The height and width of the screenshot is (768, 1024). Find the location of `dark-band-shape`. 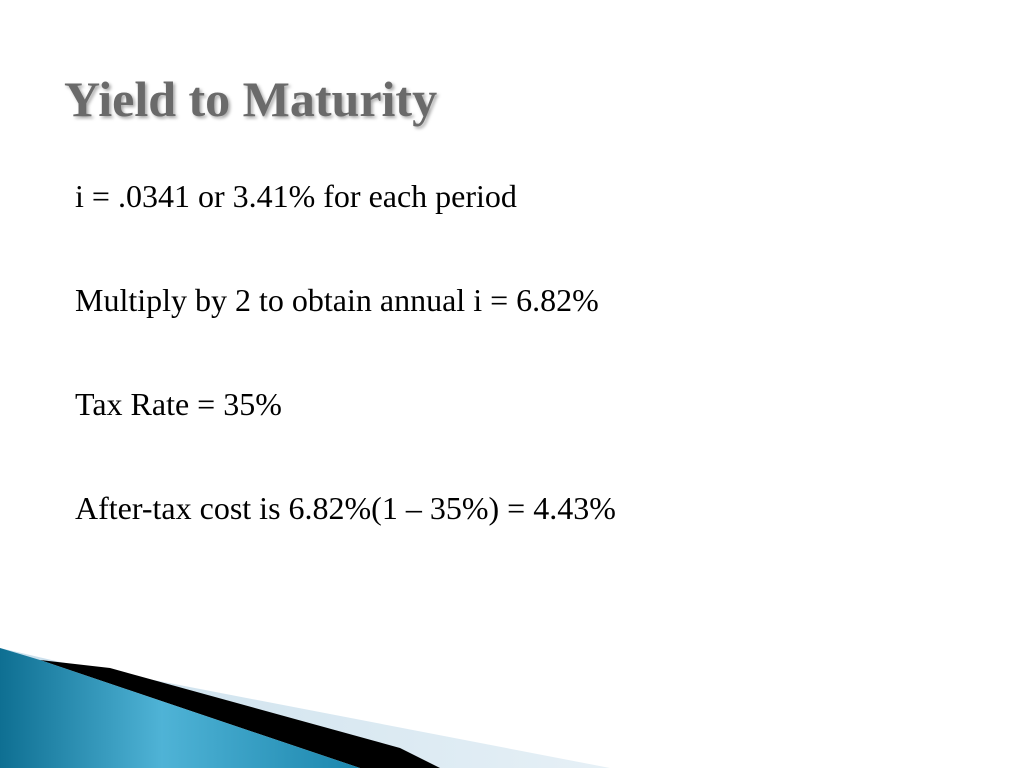

dark-band-shape is located at coordinates (240, 714).